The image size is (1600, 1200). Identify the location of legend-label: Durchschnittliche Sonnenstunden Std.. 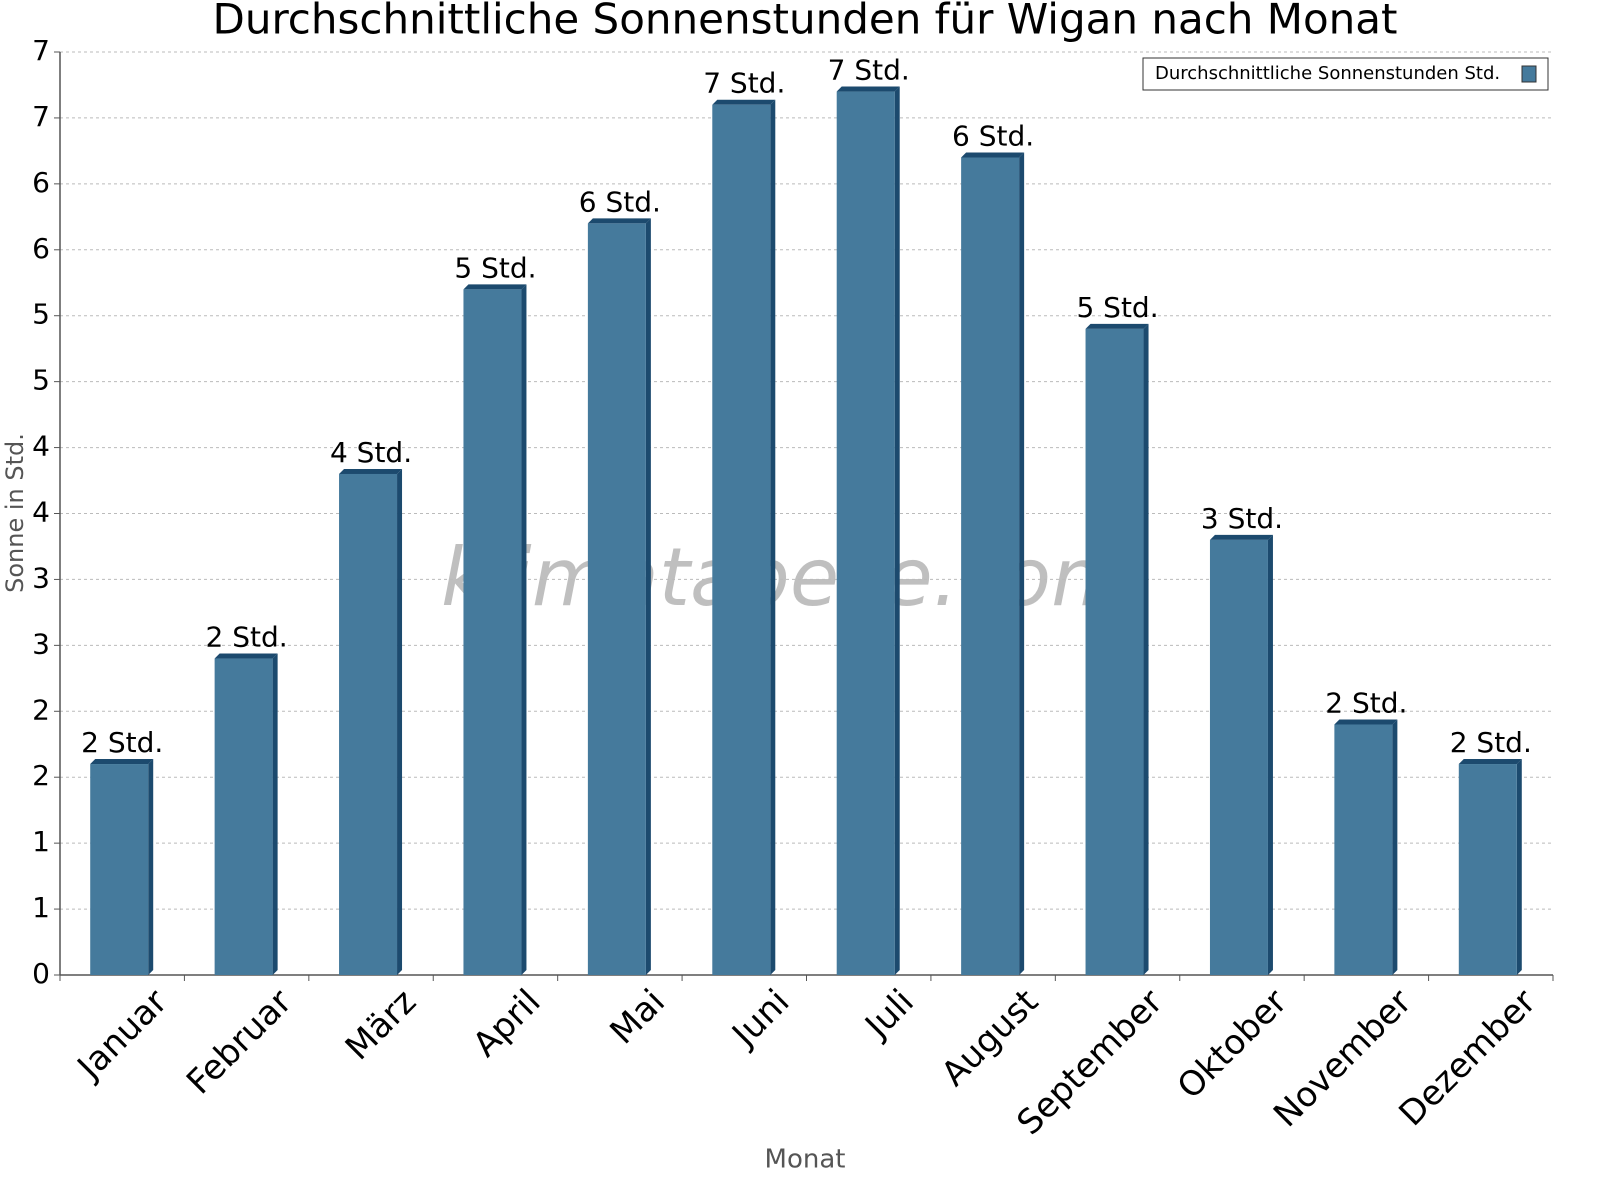
(1327, 73).